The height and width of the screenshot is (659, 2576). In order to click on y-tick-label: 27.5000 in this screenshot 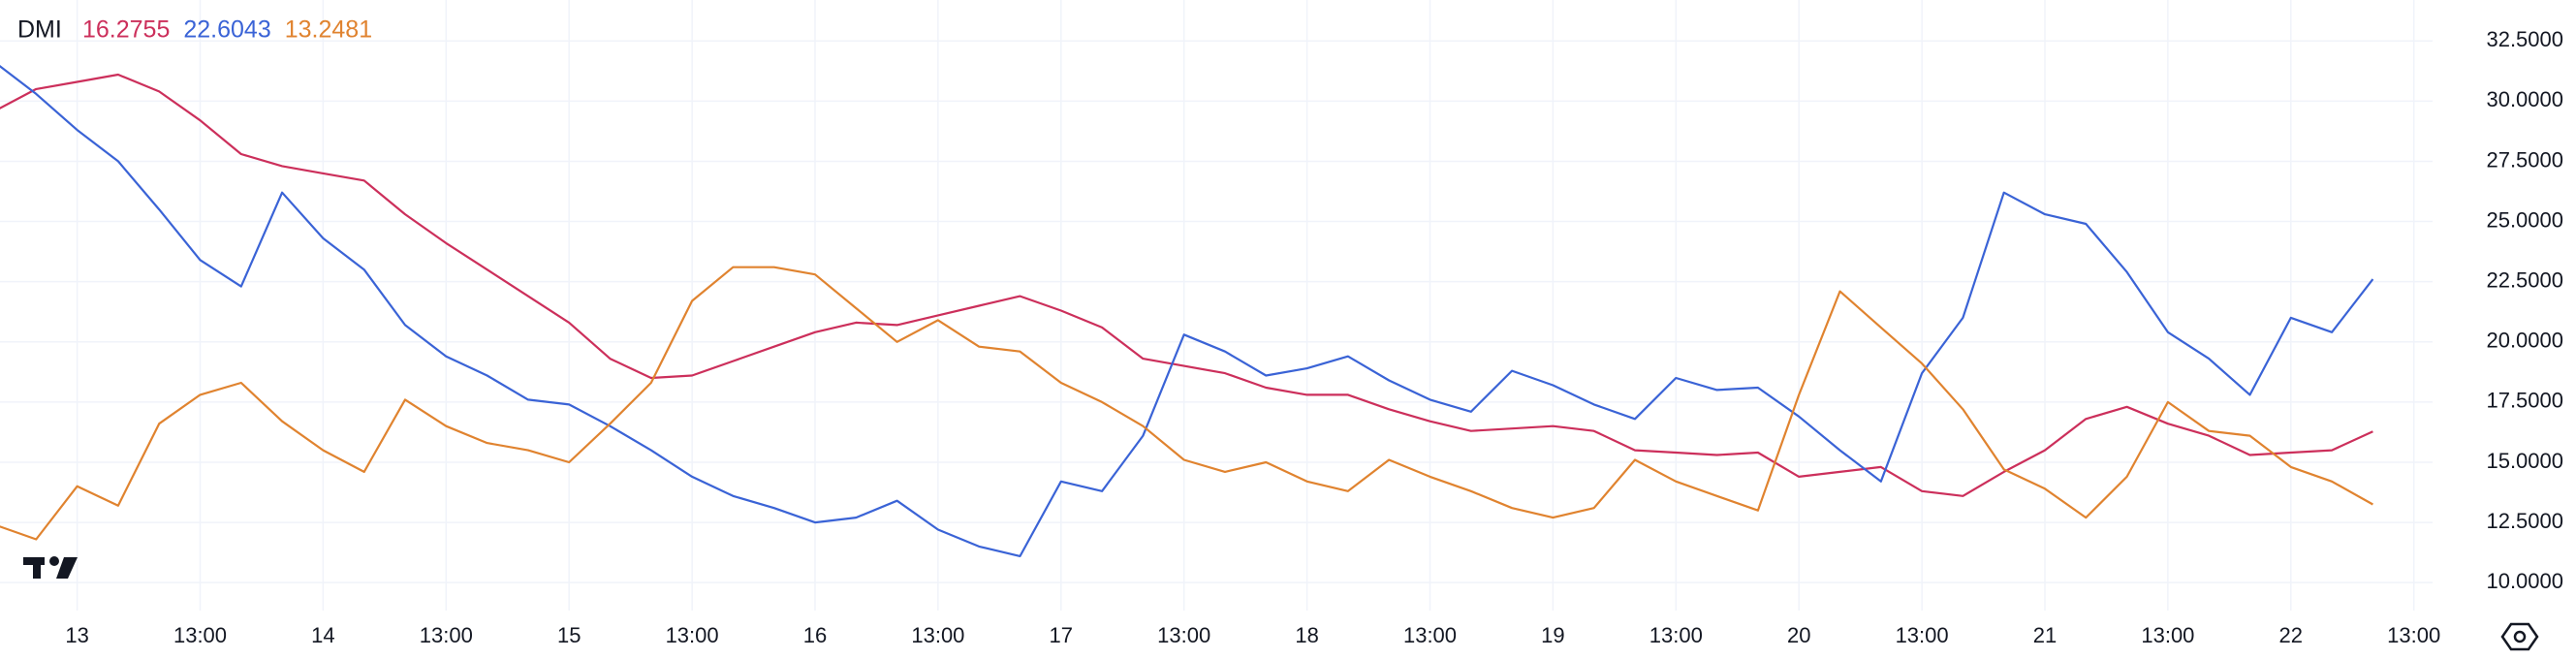, I will do `click(2524, 159)`.